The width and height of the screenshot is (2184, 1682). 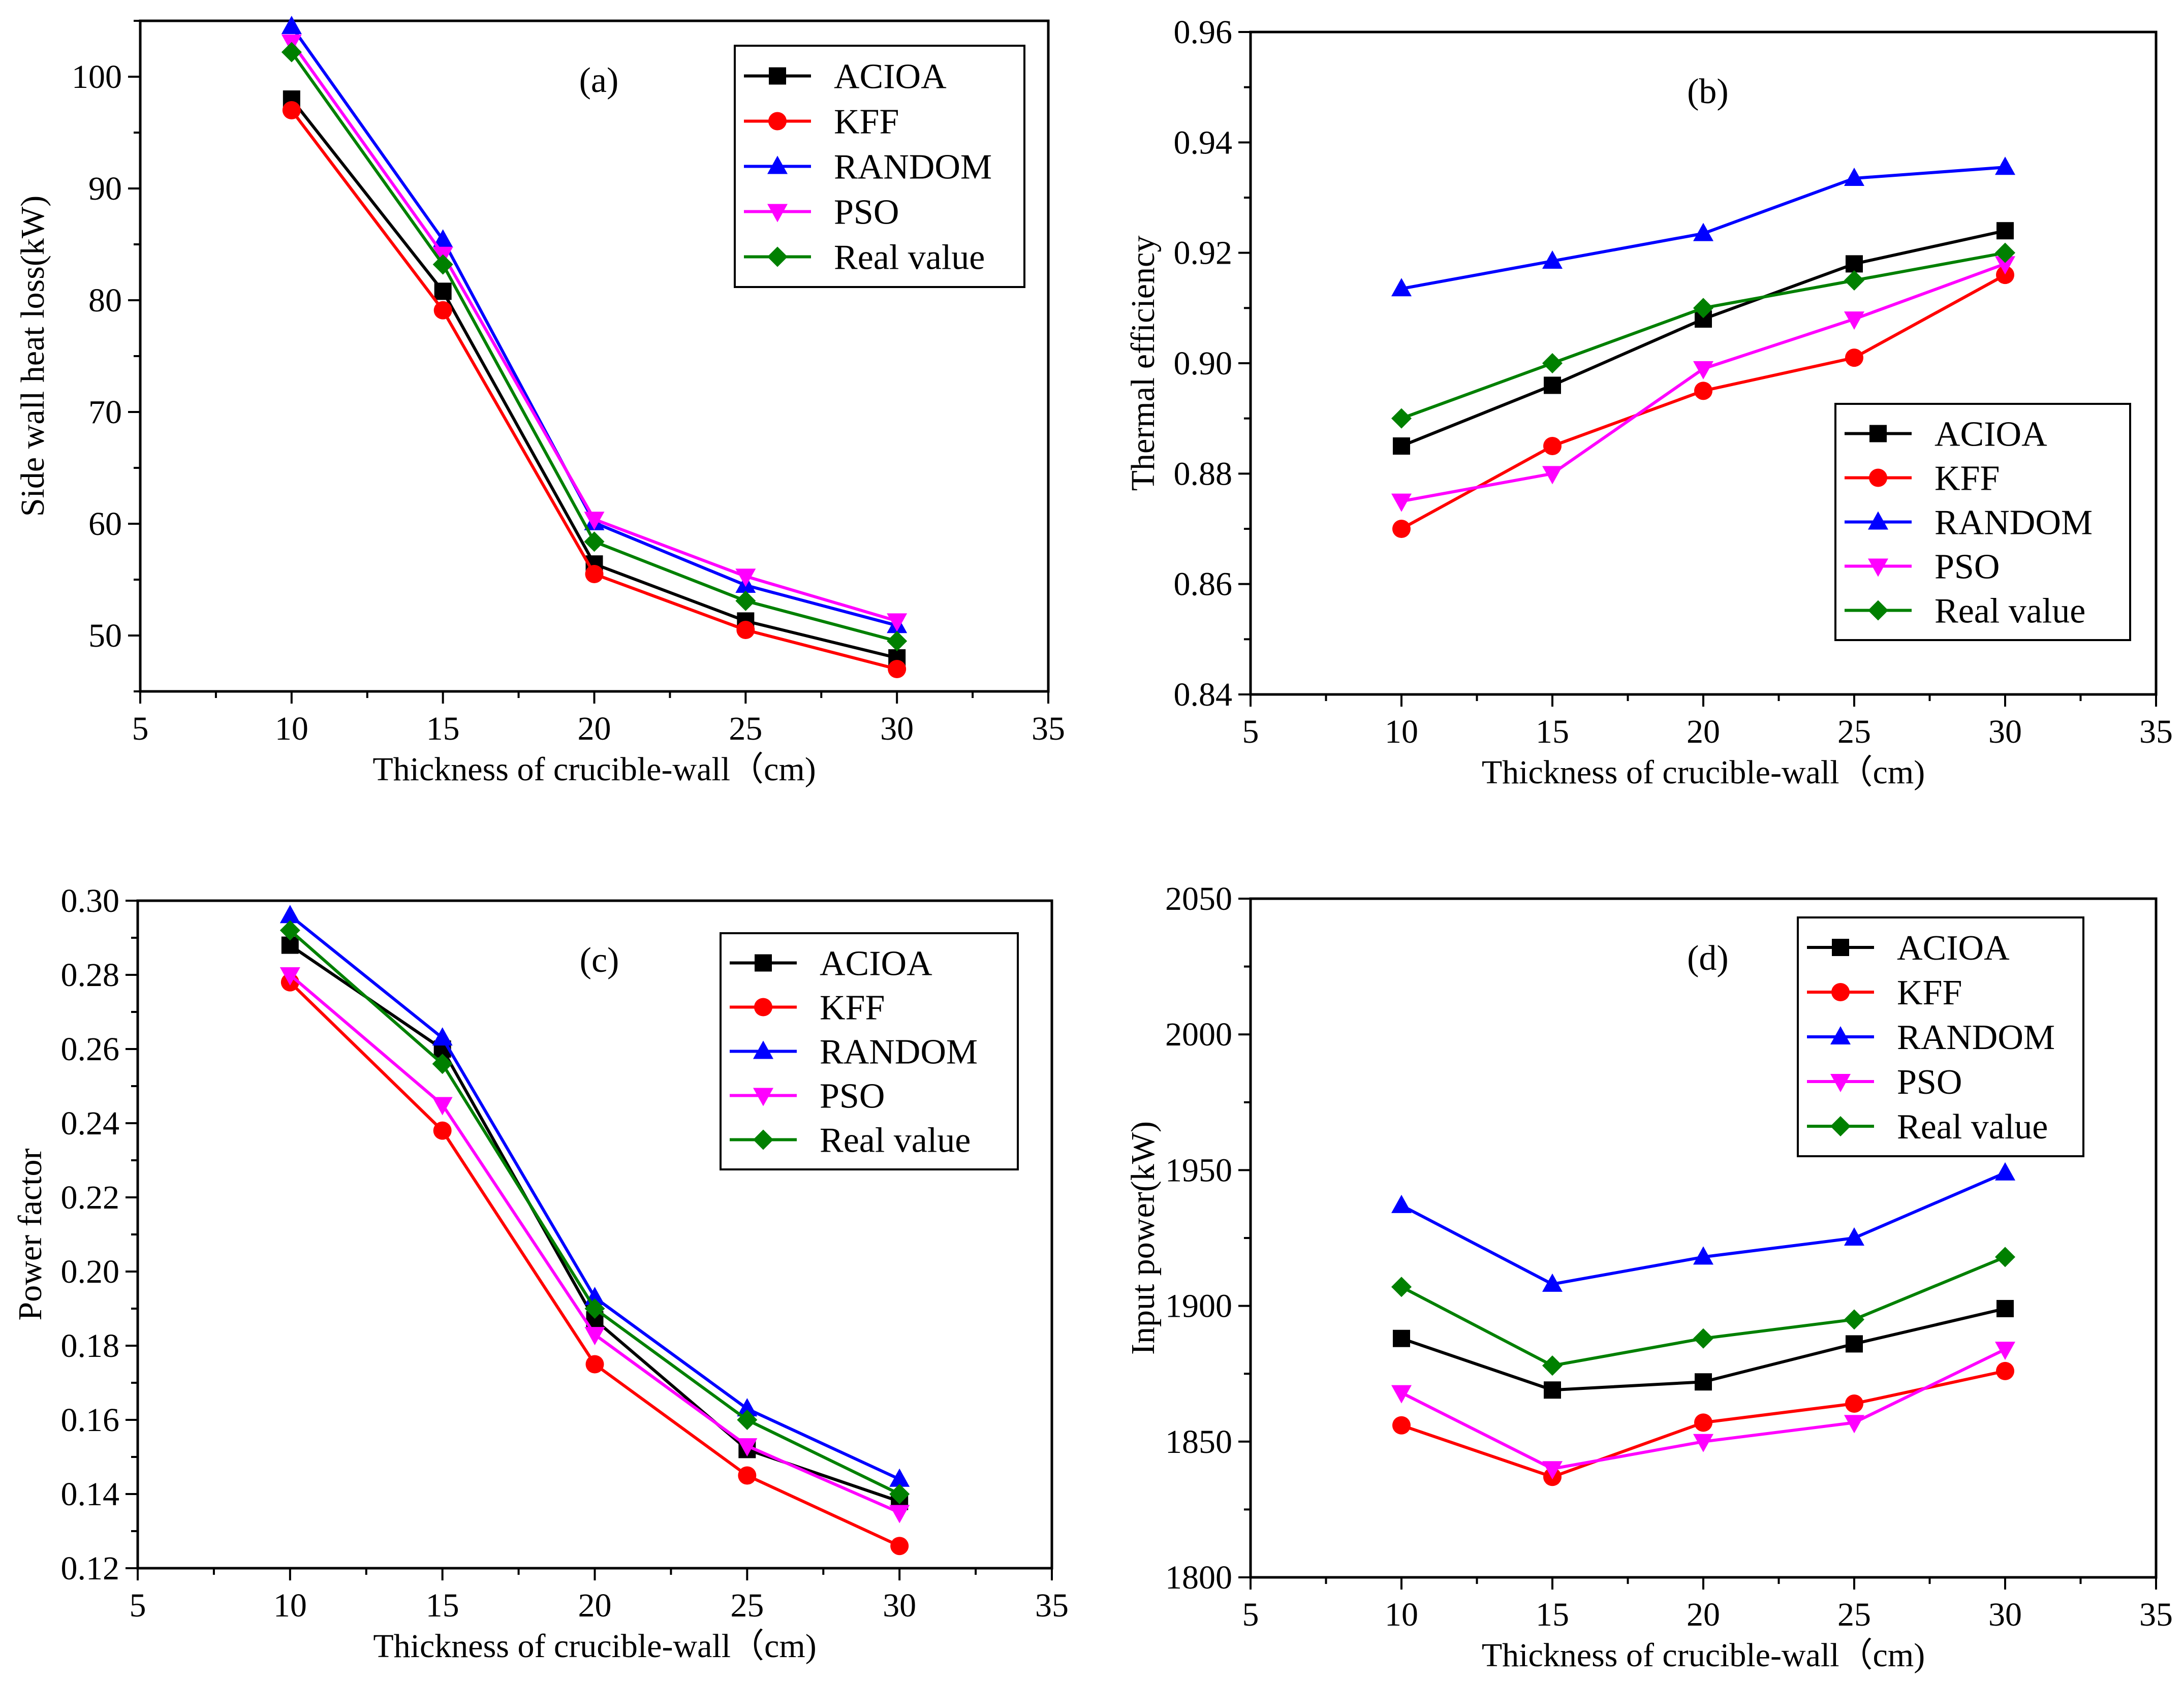 I want to click on series-real-value, so click(x=1703, y=1312).